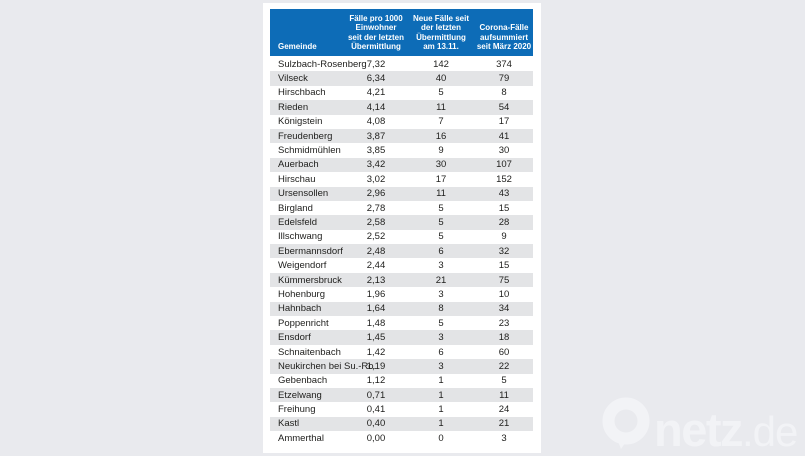 The width and height of the screenshot is (805, 456). Describe the element at coordinates (298, 165) in the screenshot. I see `cell-gemeinde: Auerbach` at that location.